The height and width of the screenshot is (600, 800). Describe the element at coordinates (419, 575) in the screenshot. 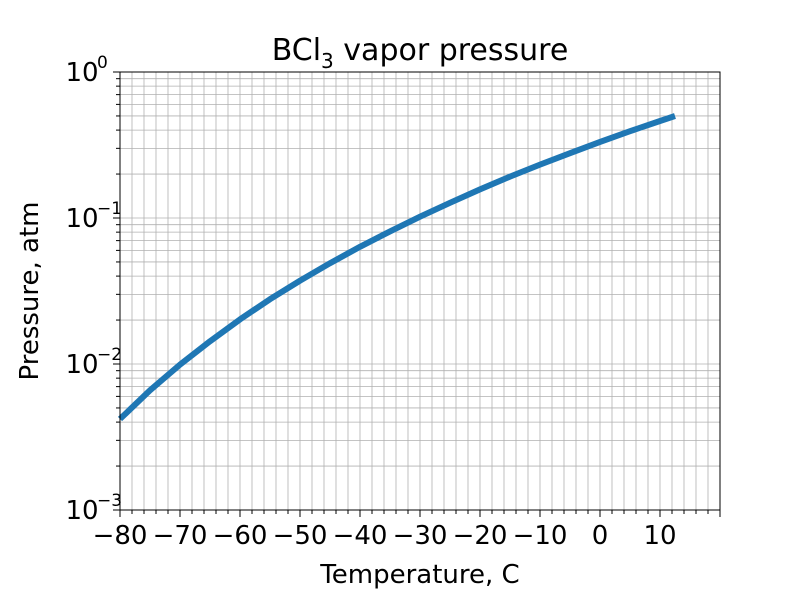

I see `x-axis-label: Temperature, C` at that location.